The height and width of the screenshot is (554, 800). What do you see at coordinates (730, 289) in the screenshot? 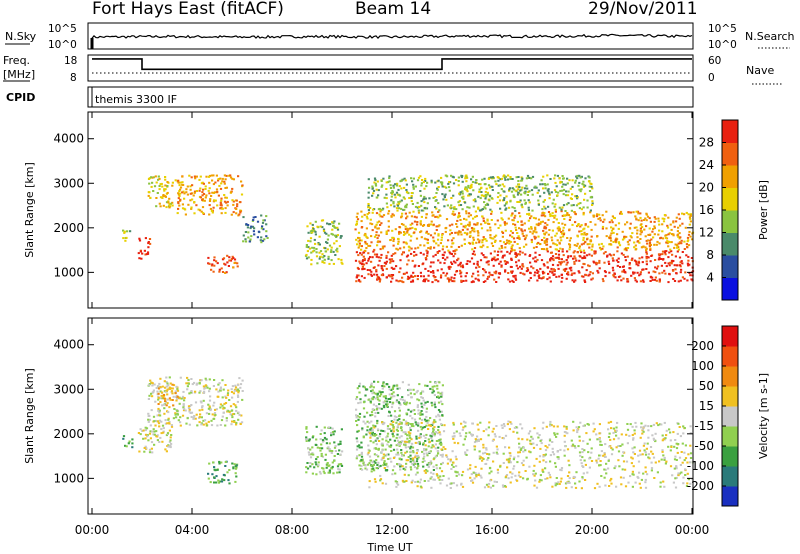
I see `colorbar-segment` at bounding box center [730, 289].